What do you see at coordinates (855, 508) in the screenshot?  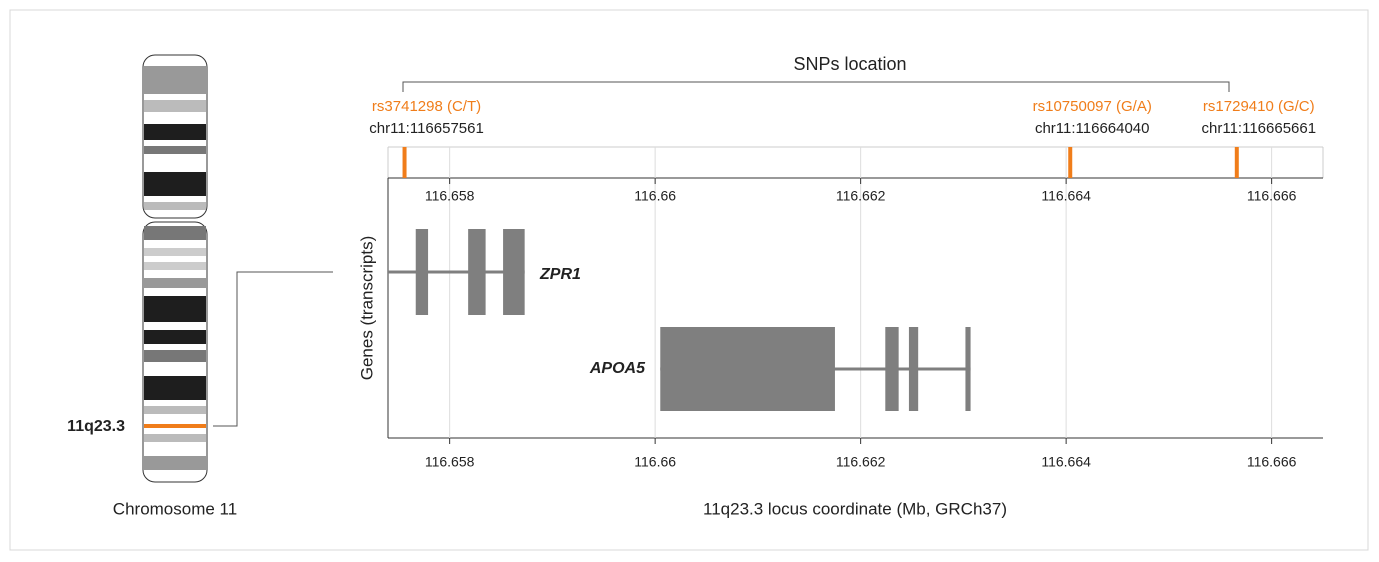 I see `x-axis-label: 11q23.3 locus coordinate (Mb, GRCh37)` at bounding box center [855, 508].